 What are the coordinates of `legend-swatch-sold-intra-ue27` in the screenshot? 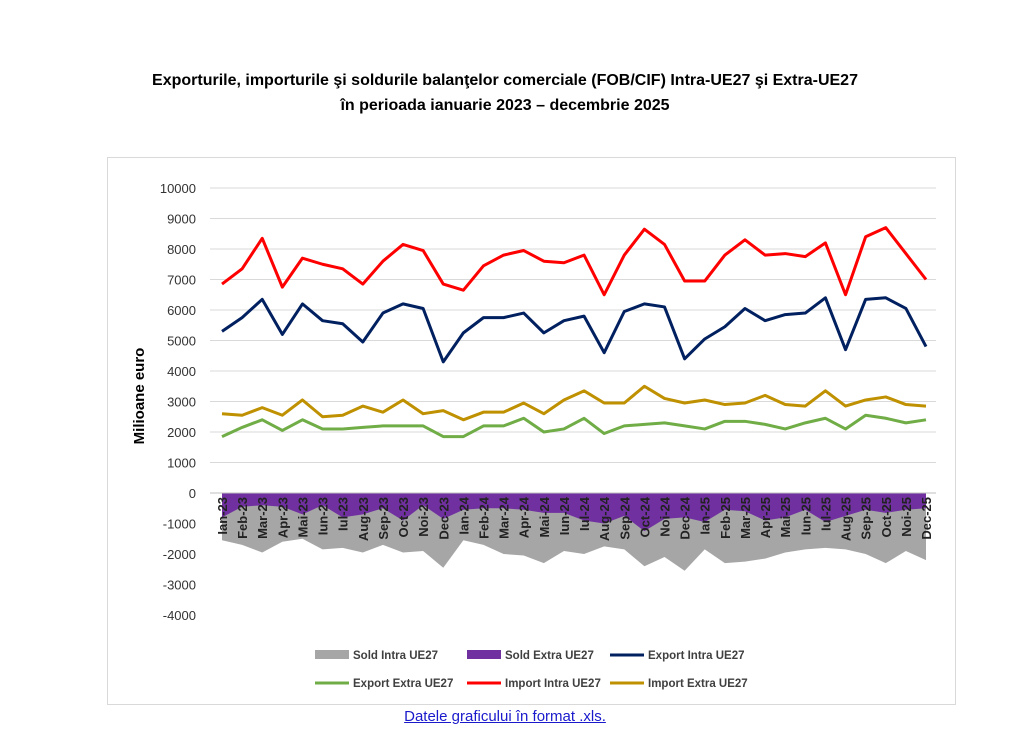 It's located at (332, 654).